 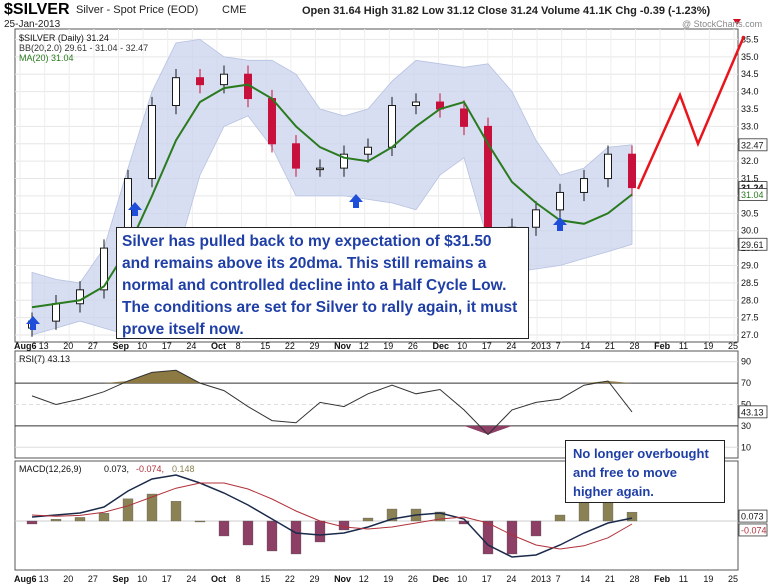 What do you see at coordinates (750, 213) in the screenshot?
I see `price-tick-label: 30.5` at bounding box center [750, 213].